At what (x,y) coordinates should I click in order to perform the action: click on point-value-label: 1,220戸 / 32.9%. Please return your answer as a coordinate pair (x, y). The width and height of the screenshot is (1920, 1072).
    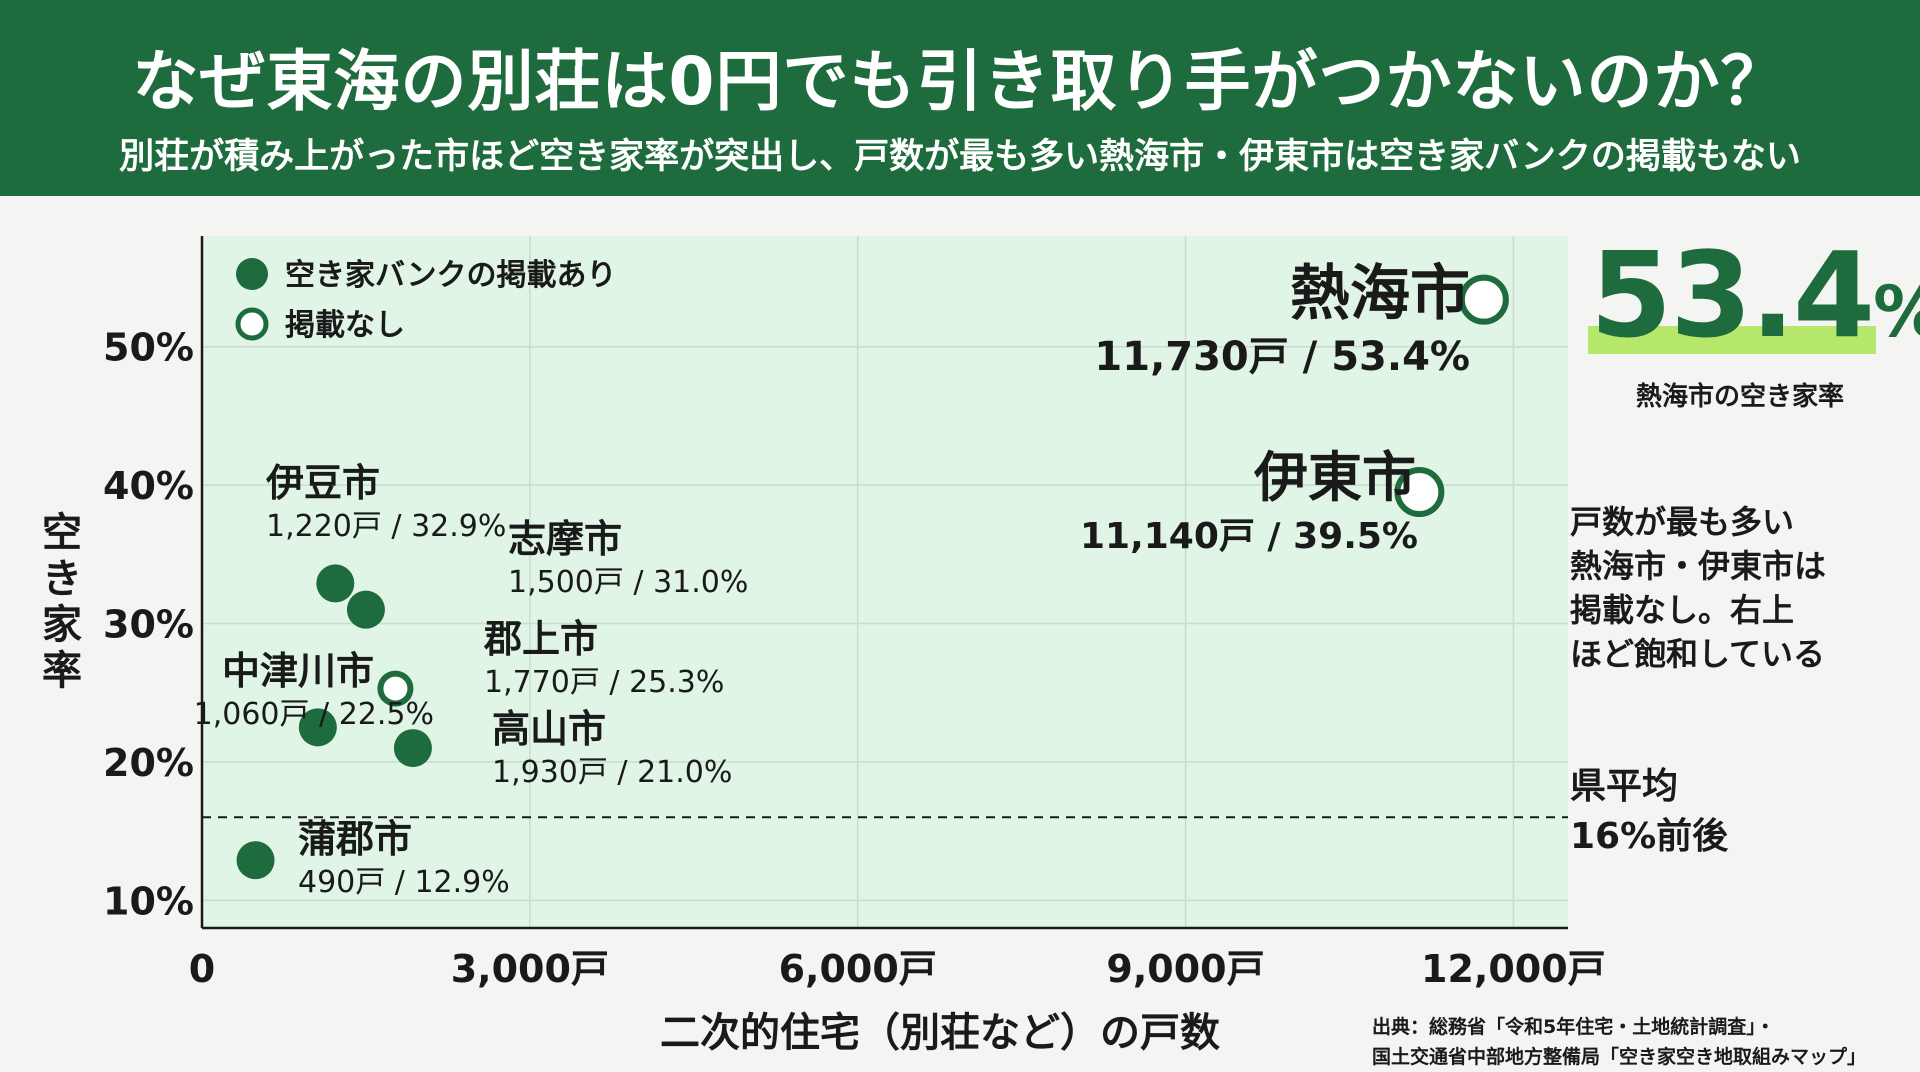
    Looking at the image, I should click on (386, 526).